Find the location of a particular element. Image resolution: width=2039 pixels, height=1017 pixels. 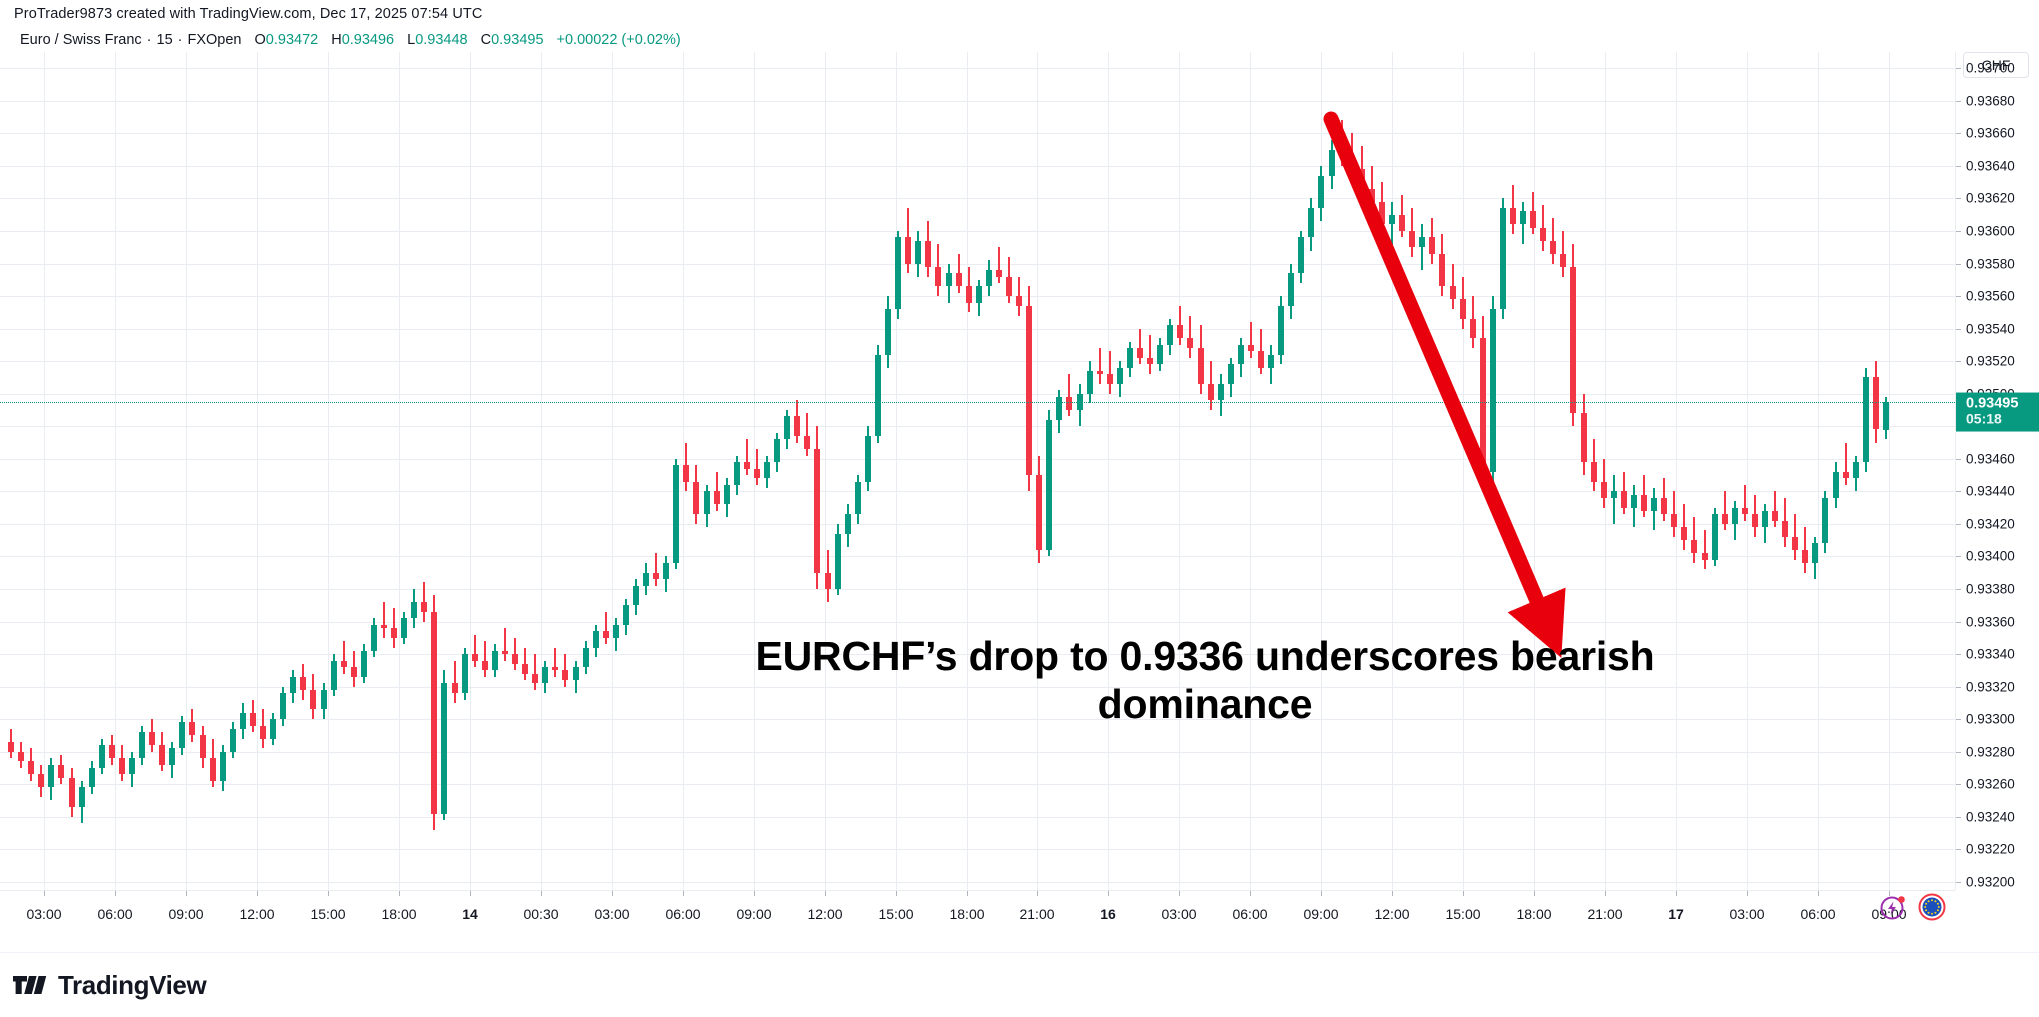

tradingview-logo: TradingView is located at coordinates (110, 985).